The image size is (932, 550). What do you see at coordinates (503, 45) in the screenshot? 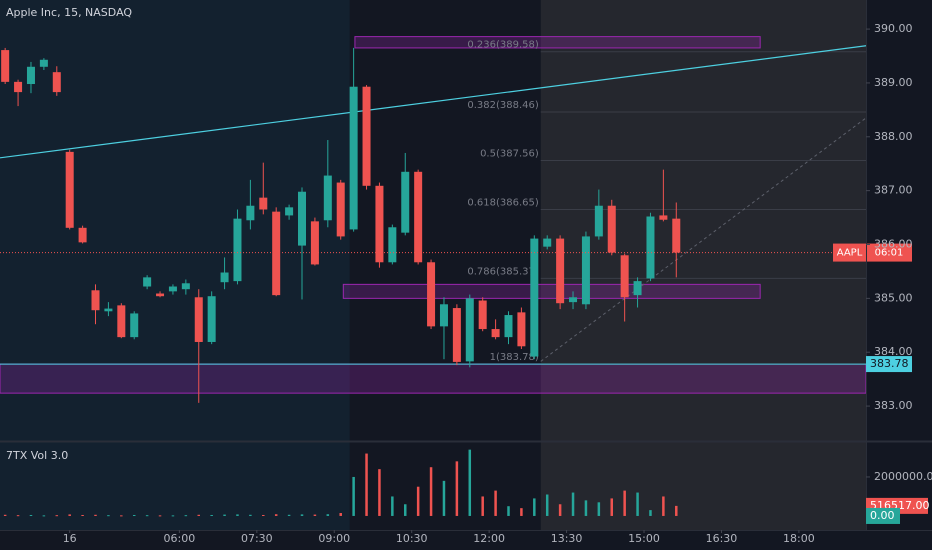
I see `fib-label: 0.236(389.58)` at bounding box center [503, 45].